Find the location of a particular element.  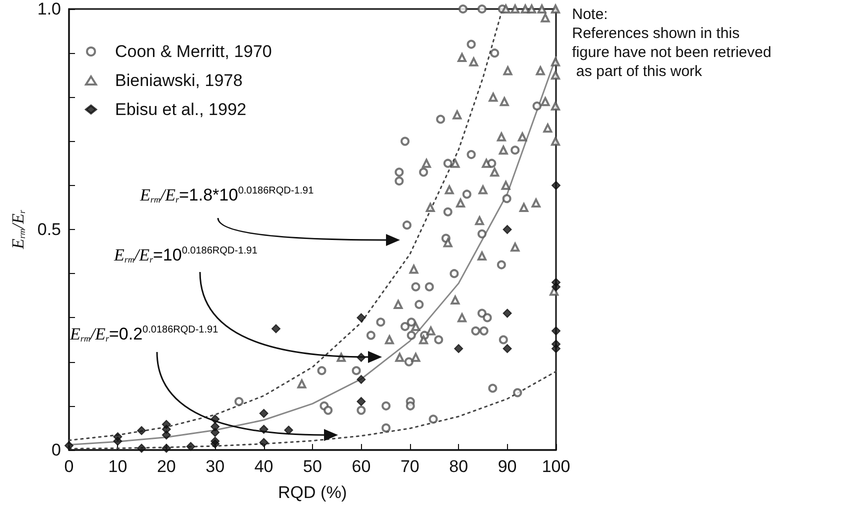

y-tick-label: 1.0 is located at coordinates (49, 9).